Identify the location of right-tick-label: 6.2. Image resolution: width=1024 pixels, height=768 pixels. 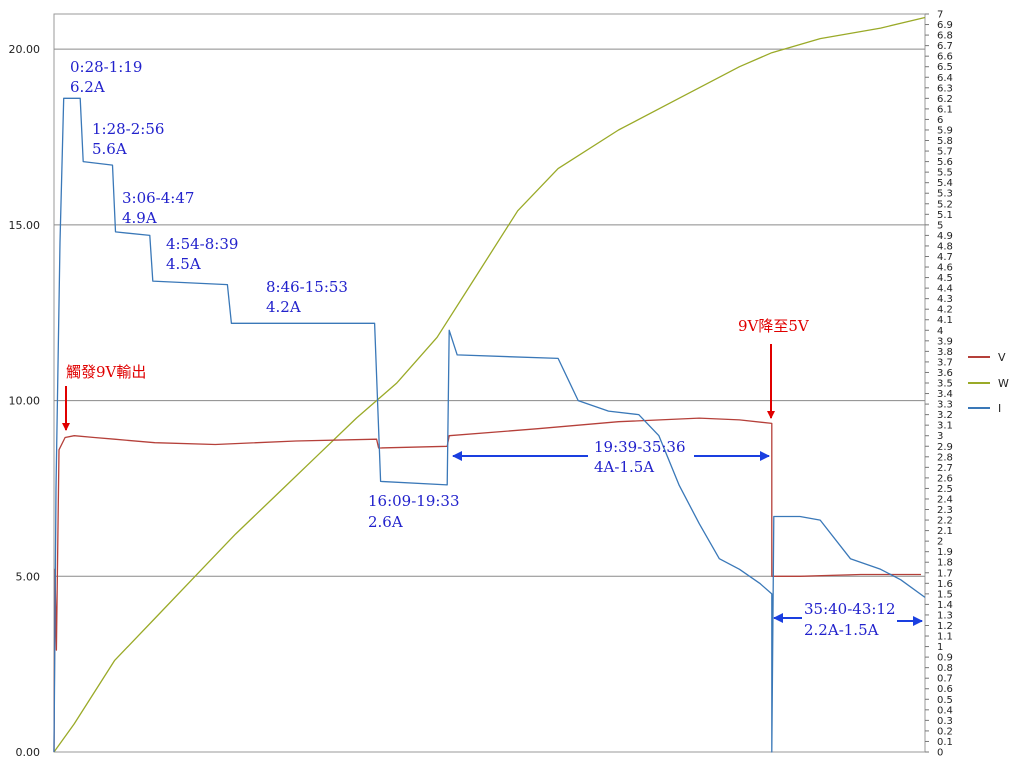
(945, 99).